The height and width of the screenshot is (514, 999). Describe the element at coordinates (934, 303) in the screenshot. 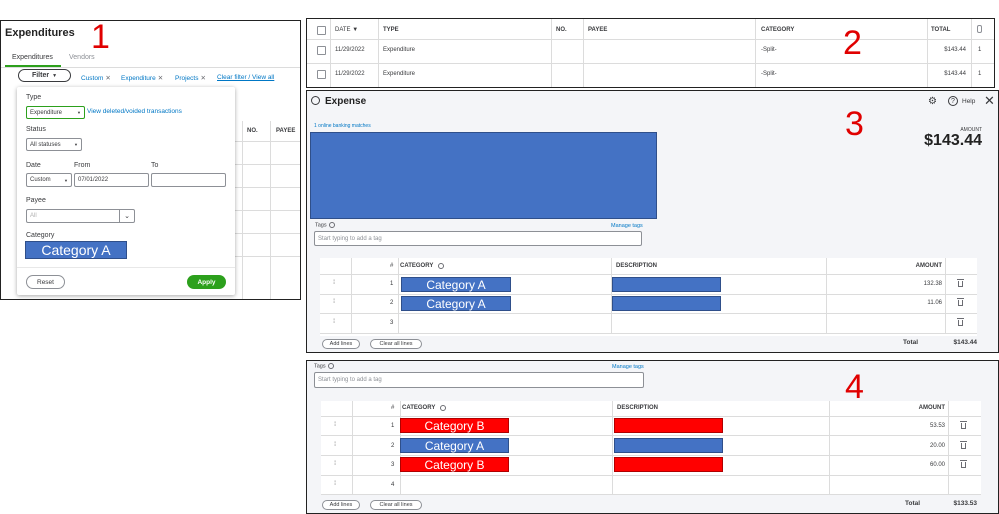

I see `line-amount: 11.06` at that location.